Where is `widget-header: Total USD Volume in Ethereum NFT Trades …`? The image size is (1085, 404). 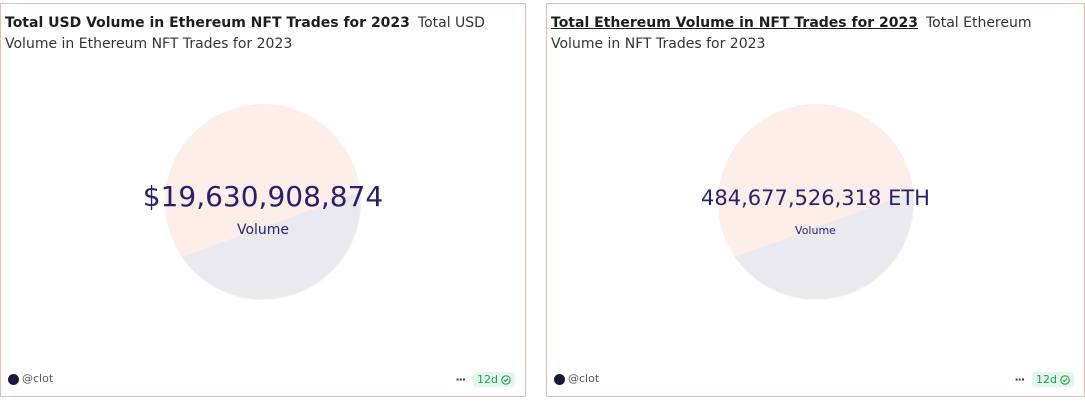 widget-header: Total USD Volume in Ethereum NFT Trades … is located at coordinates (250, 34).